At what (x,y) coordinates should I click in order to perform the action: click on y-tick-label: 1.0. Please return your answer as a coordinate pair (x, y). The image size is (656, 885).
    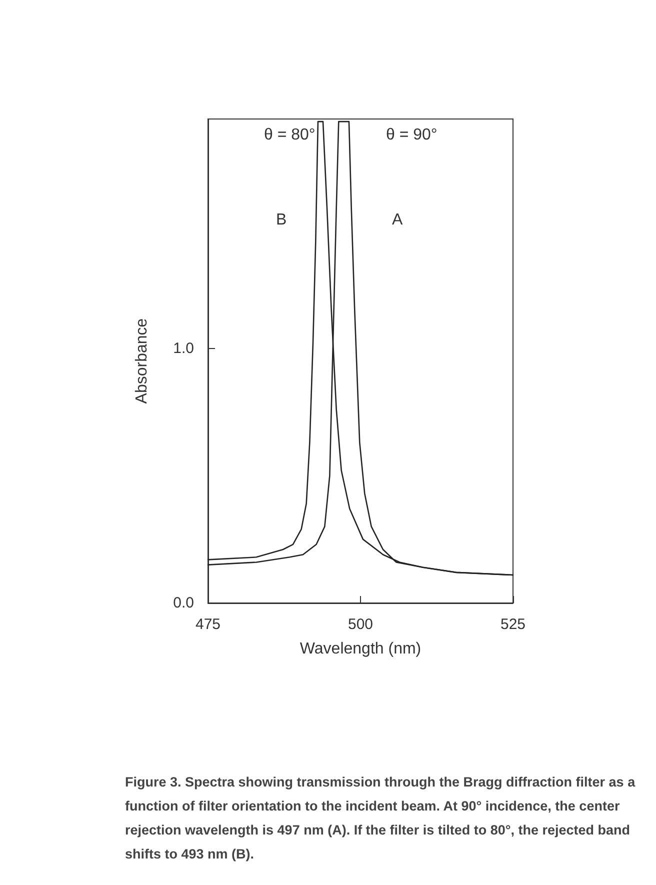
    Looking at the image, I should click on (183, 348).